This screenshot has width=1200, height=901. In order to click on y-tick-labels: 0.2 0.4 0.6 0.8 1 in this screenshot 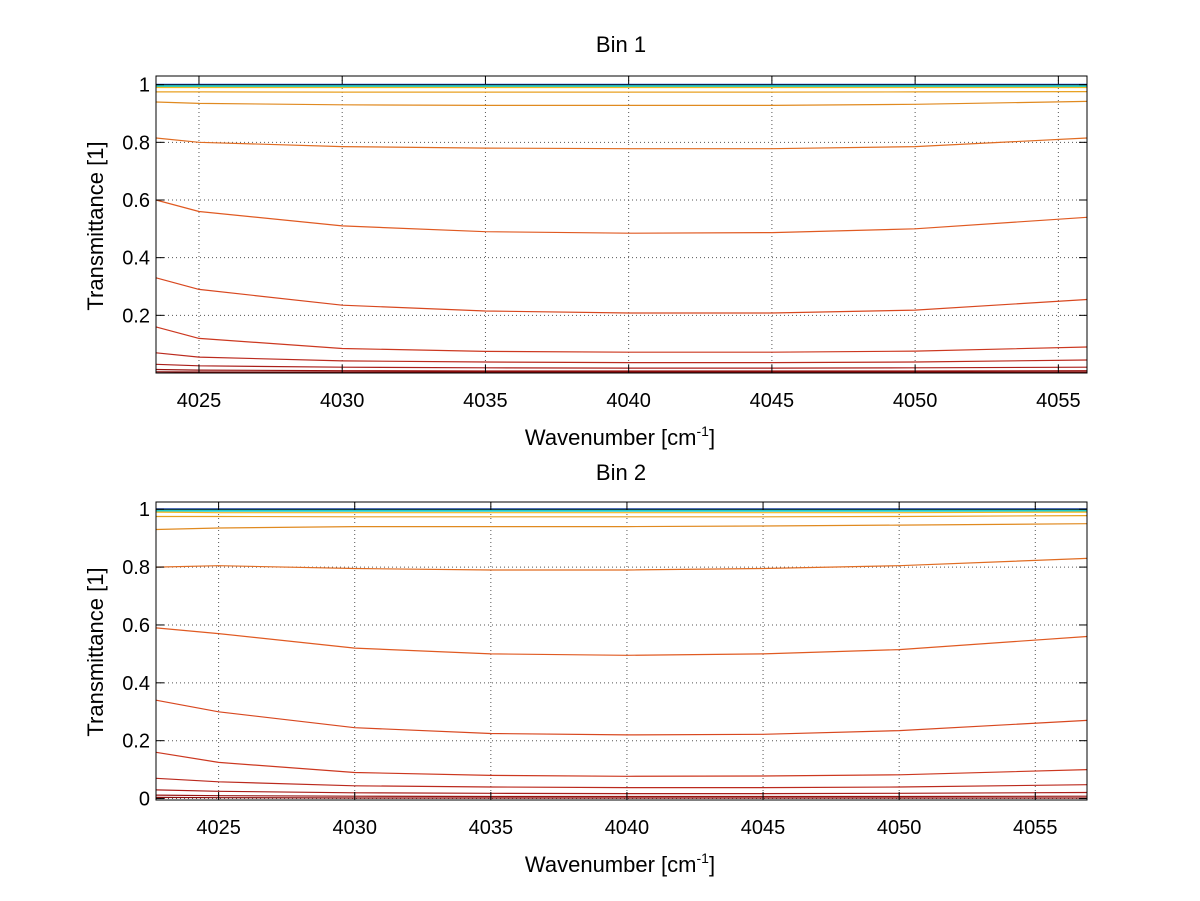, I will do `click(136, 201)`.